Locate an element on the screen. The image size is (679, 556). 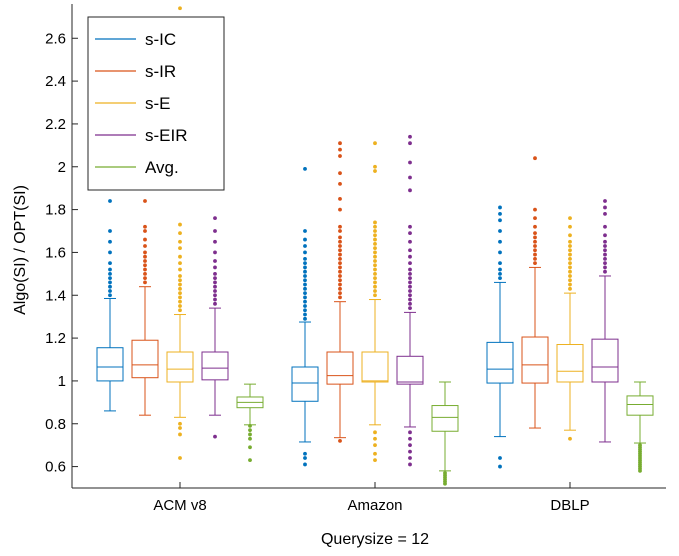
legend-label: Avg. is located at coordinates (162, 167).